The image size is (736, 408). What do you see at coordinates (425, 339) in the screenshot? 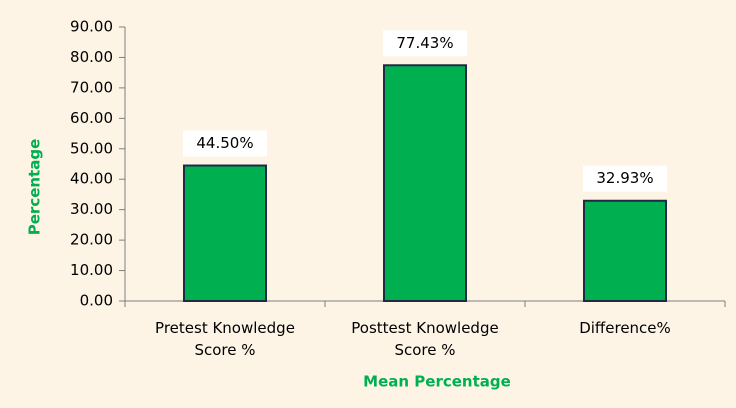
I see `x-tick-label: Posttest Knowledge Score %` at bounding box center [425, 339].